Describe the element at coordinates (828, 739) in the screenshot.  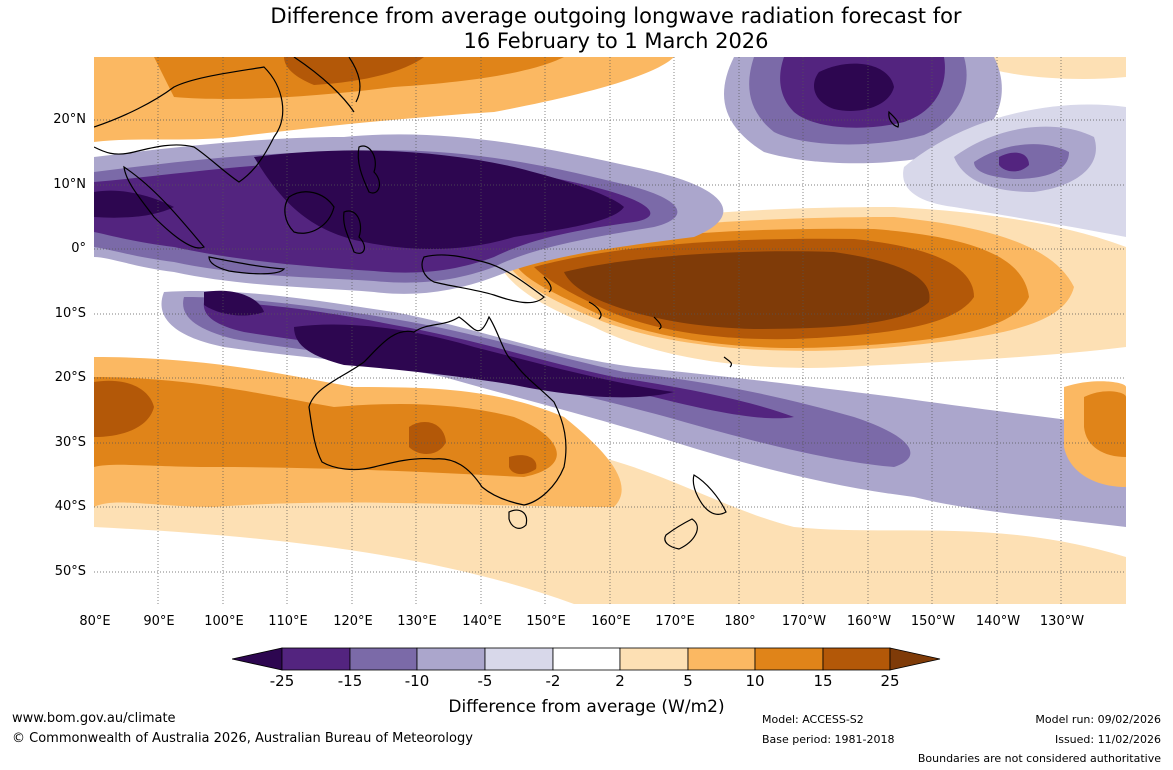
I see `footer-base-period: Base period: 1981-2018` at that location.